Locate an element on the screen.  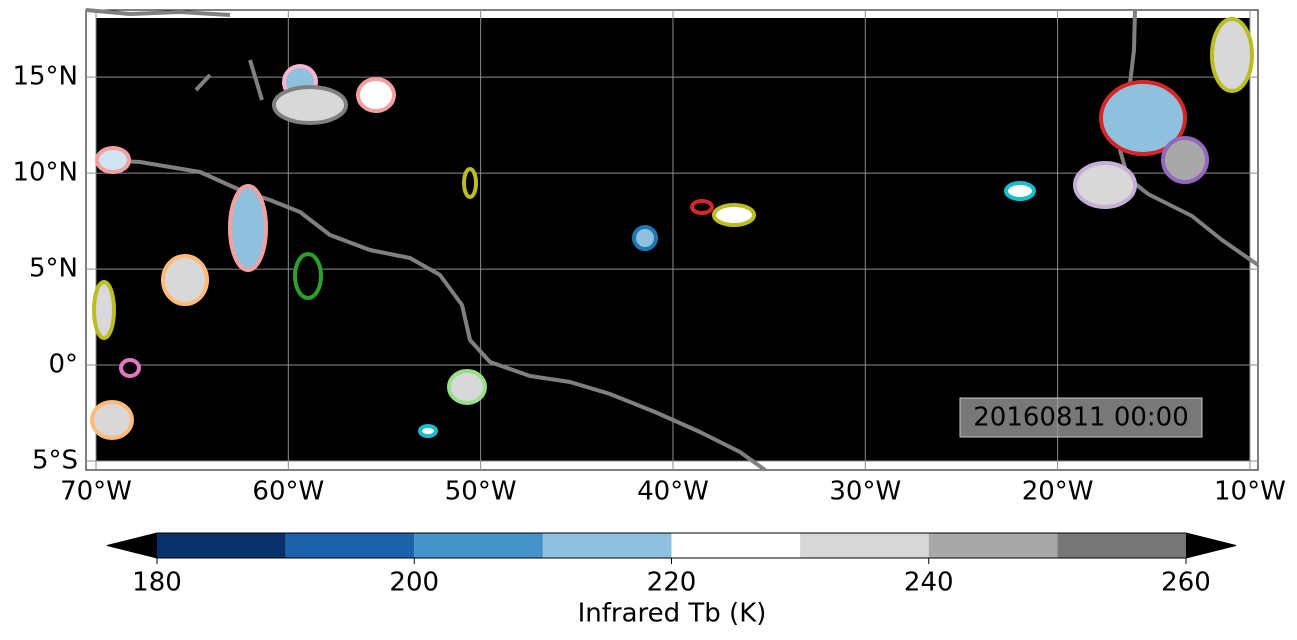
lon-tick-label: 50°W is located at coordinates (481, 492).